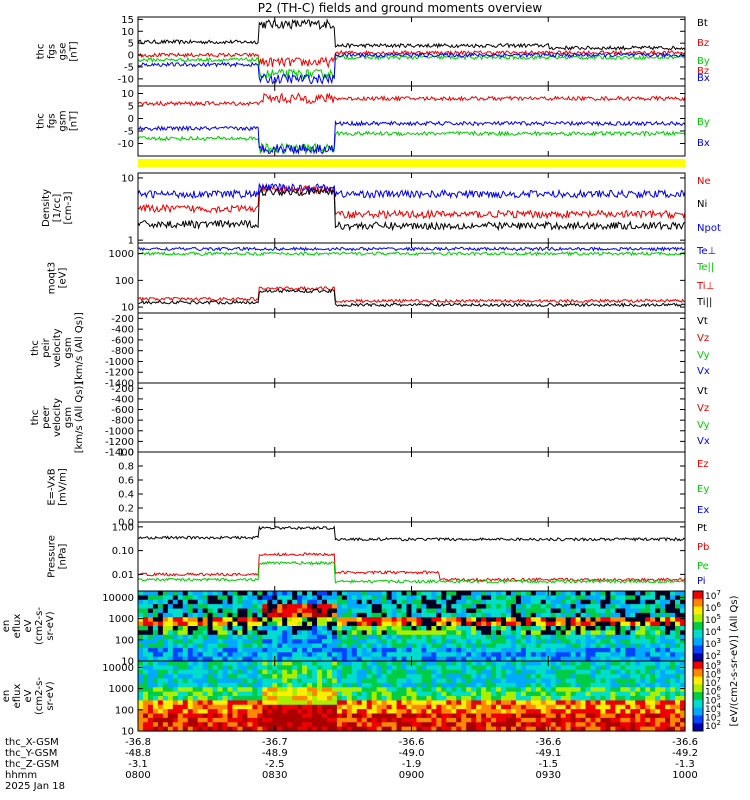 This screenshot has height=800, width=750. I want to click on legend-By: By, so click(703, 61).